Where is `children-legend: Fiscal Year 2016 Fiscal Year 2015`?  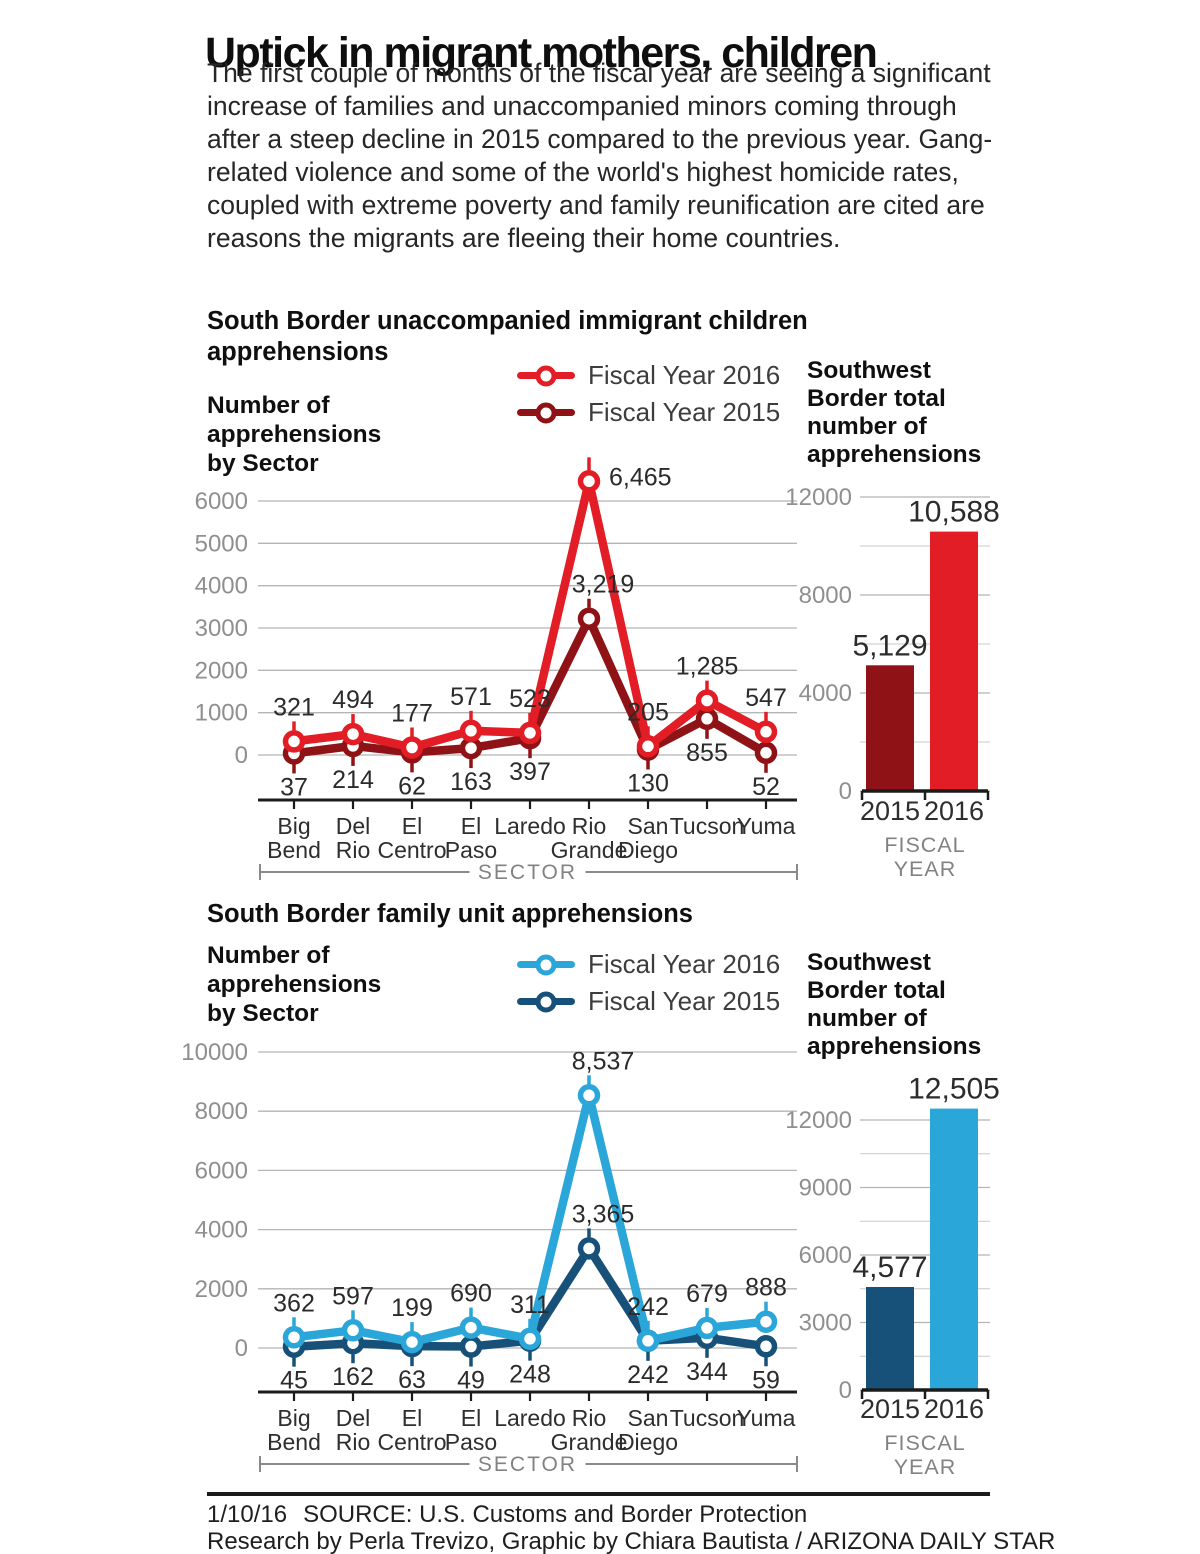 children-legend: Fiscal Year 2016 Fiscal Year 2015 is located at coordinates (648, 394).